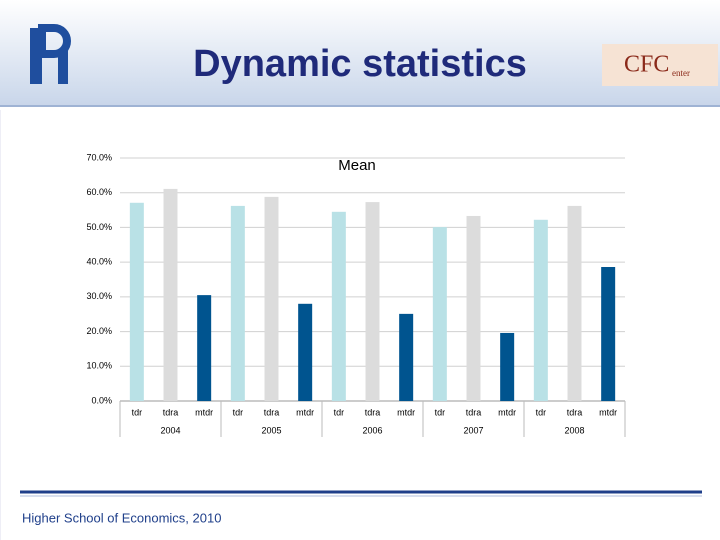  Describe the element at coordinates (99, 296) in the screenshot. I see `y-tick-label: 30.0%` at that location.